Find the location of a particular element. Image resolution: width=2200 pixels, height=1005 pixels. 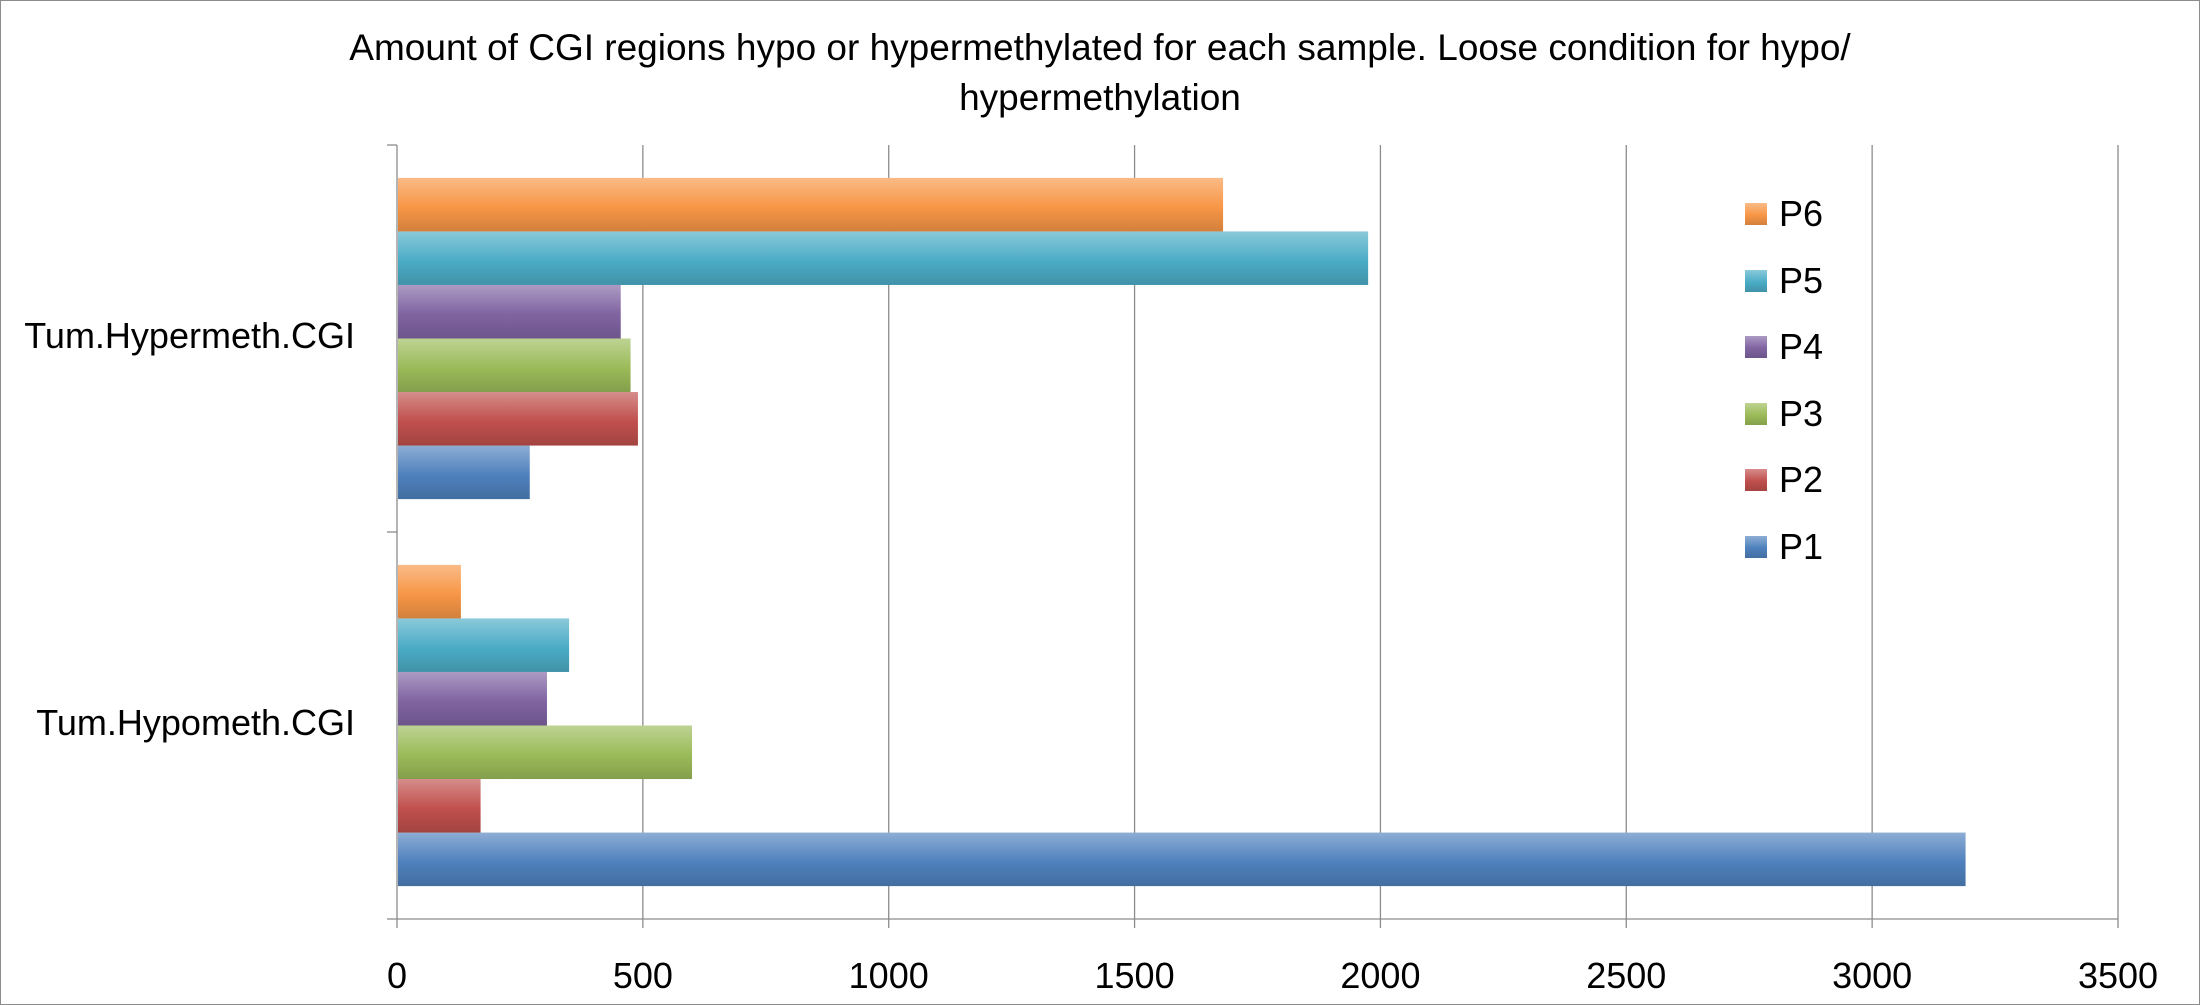

x-tick-label-0: 0 is located at coordinates (397, 975).